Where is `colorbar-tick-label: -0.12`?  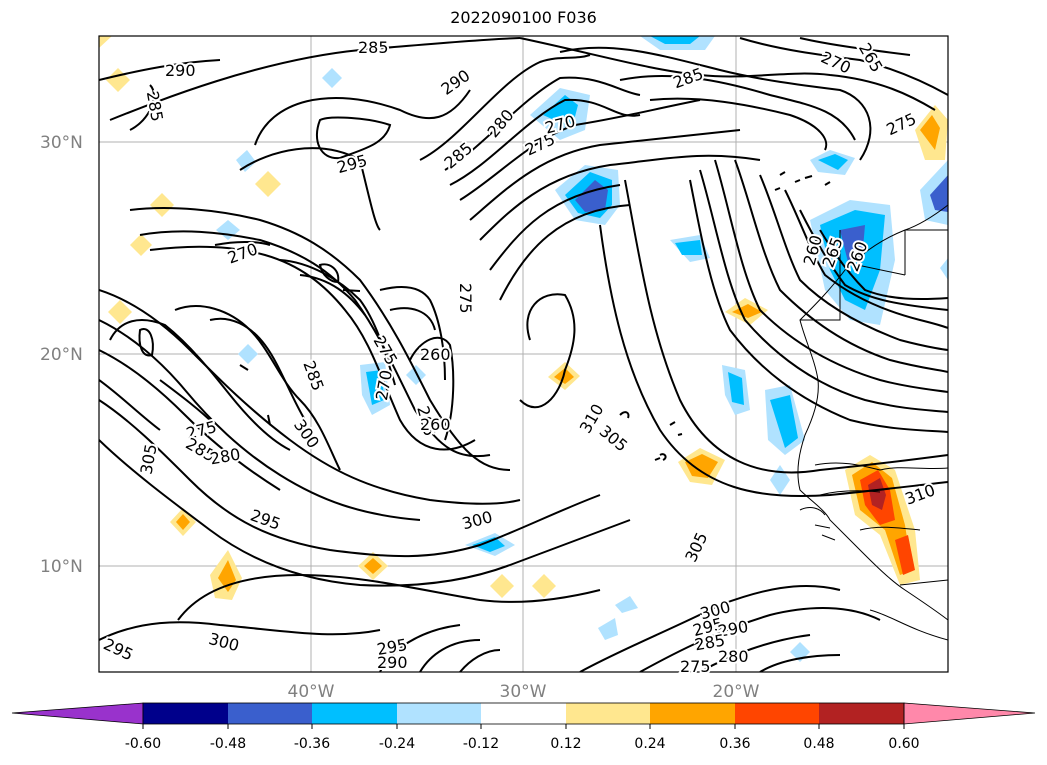 colorbar-tick-label: -0.12 is located at coordinates (481, 744).